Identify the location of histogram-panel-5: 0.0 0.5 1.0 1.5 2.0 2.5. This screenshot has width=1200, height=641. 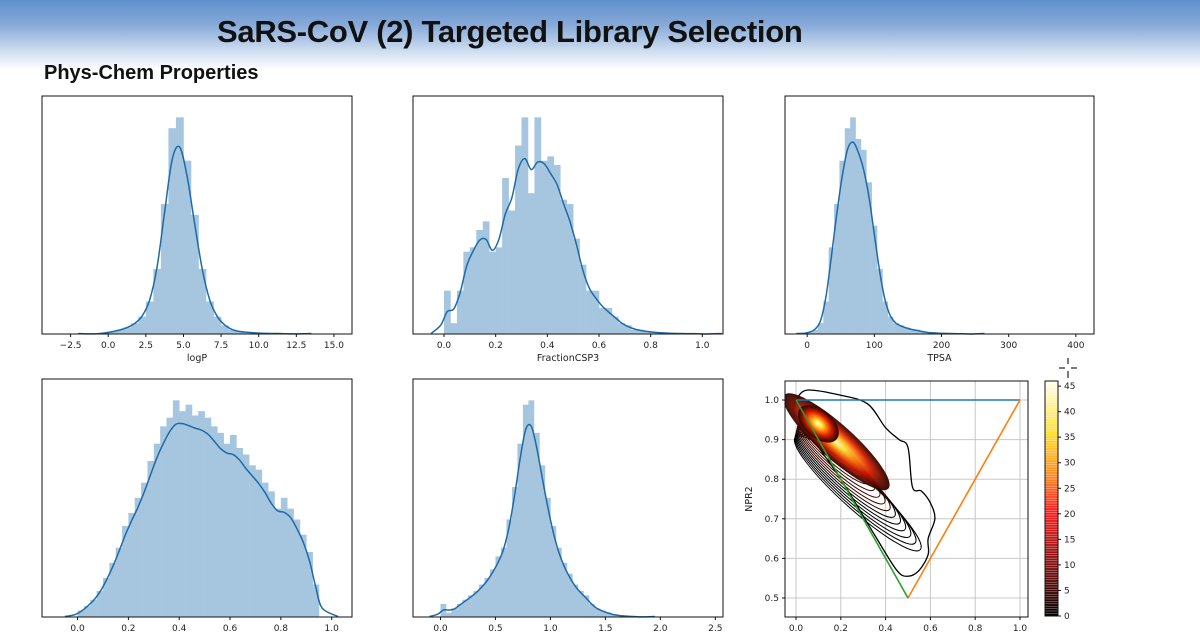
(568, 506).